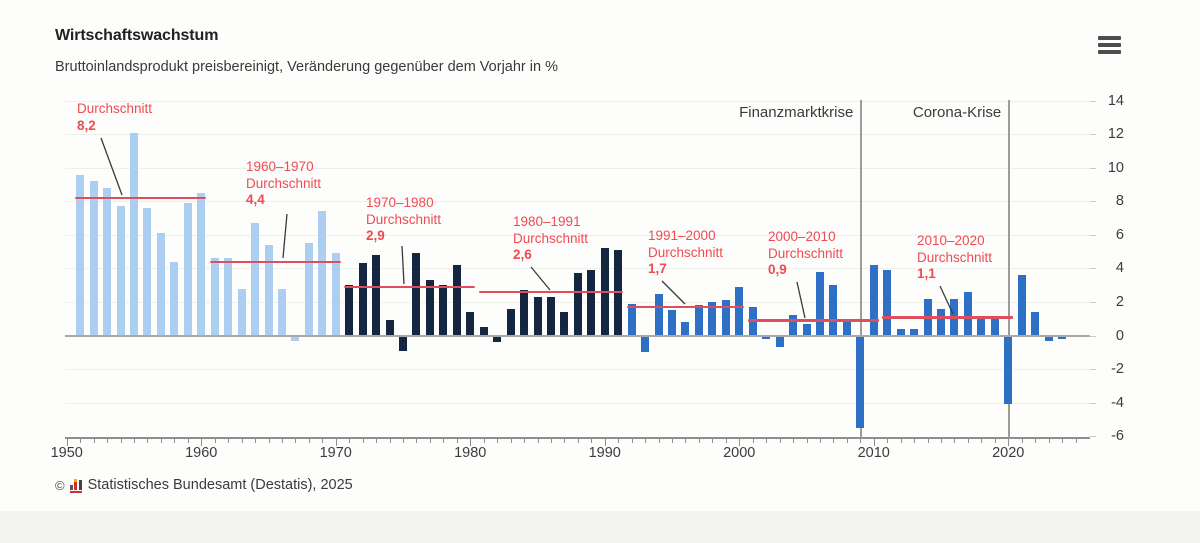 The width and height of the screenshot is (1200, 543). I want to click on bar-1984, so click(524, 313).